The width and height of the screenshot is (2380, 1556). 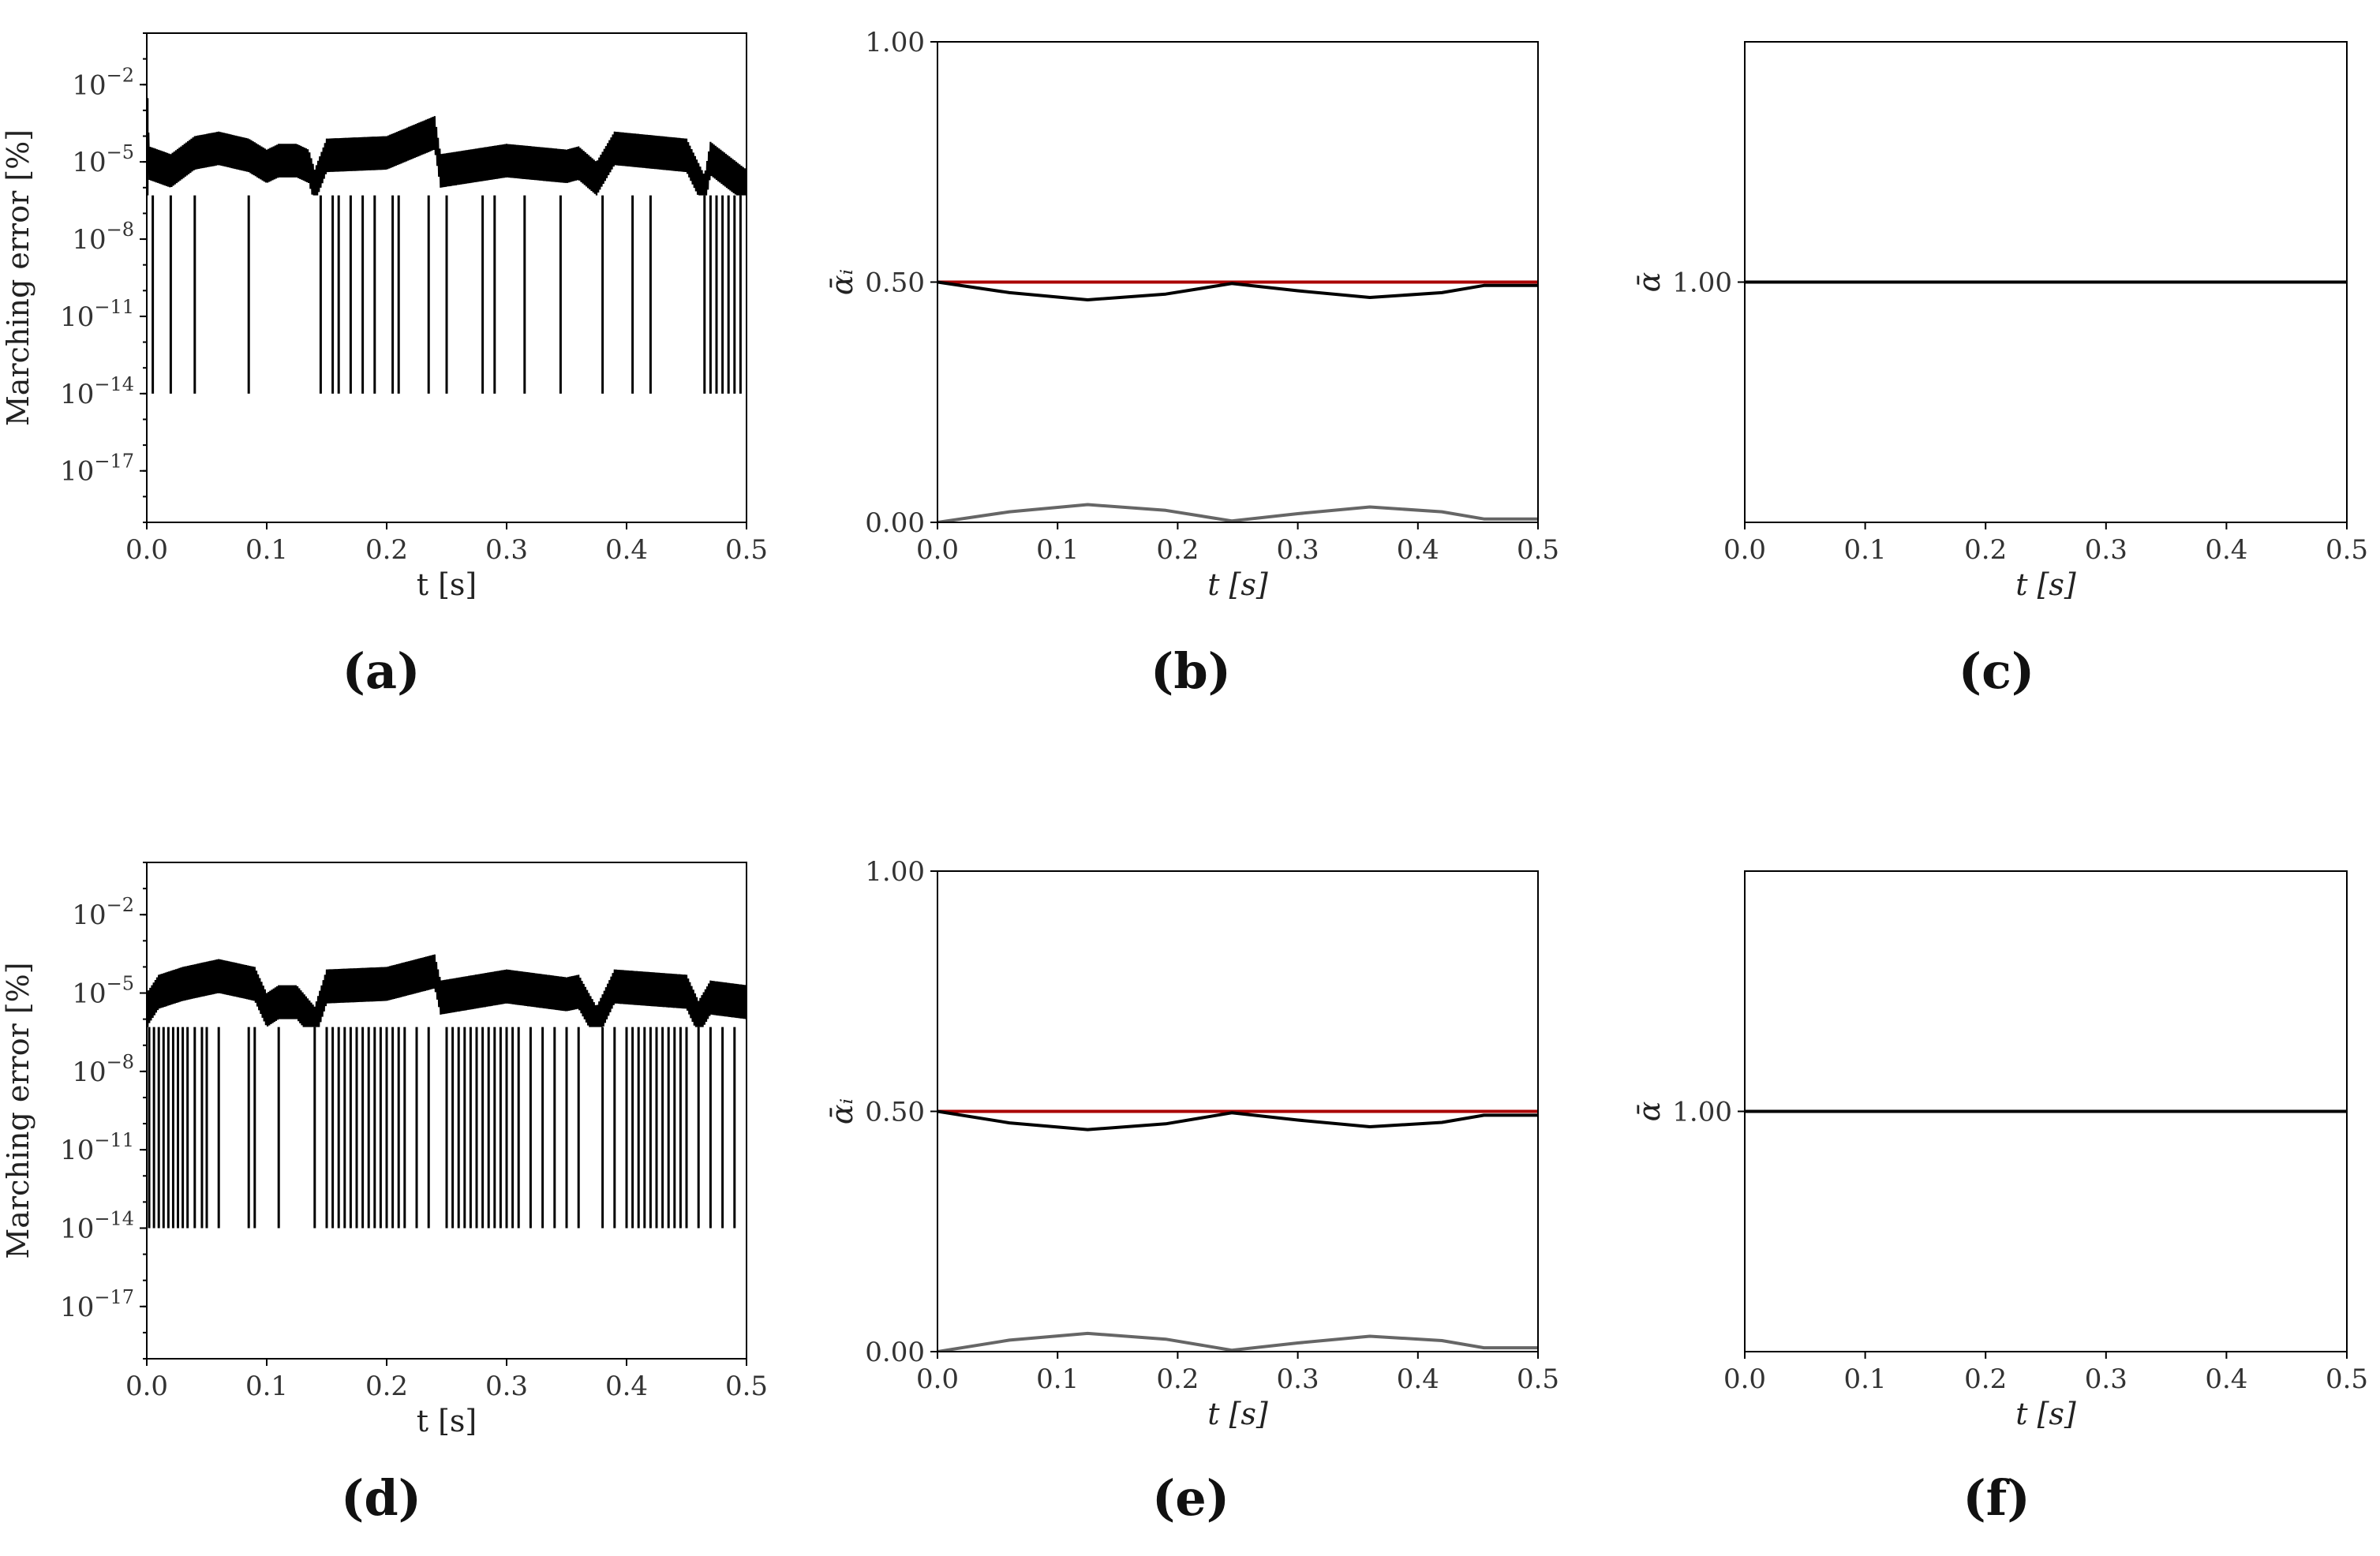 What do you see at coordinates (1190, 1498) in the screenshot?
I see `panel-label: (e)` at bounding box center [1190, 1498].